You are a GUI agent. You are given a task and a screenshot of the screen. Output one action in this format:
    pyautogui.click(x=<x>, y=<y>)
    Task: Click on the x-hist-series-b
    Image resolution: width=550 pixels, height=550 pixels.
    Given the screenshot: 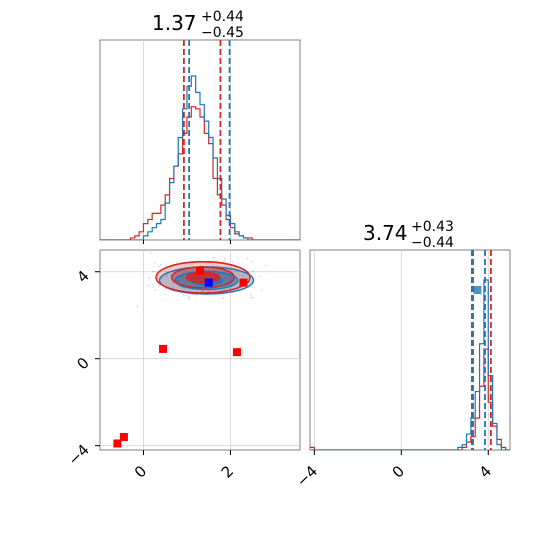 What is the action you would take?
    pyautogui.click(x=200, y=173)
    